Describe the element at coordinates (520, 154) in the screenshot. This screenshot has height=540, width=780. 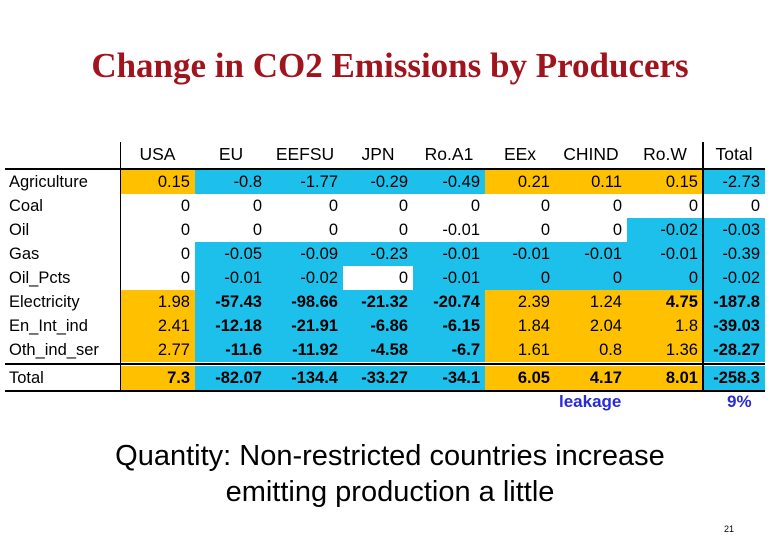
I see `column-header-eex: EEx` at that location.